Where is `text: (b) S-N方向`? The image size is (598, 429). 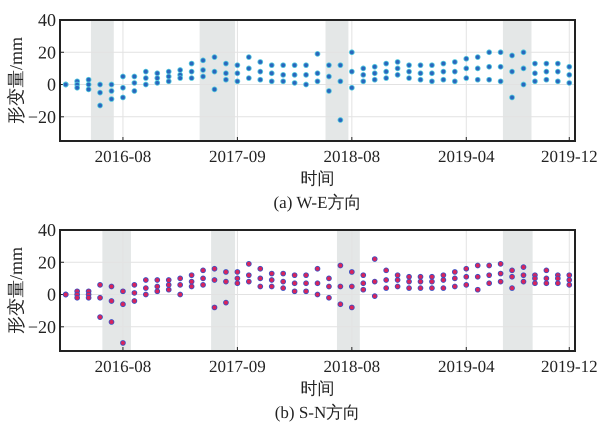 text: (b) S-N方向 is located at coordinates (317, 412).